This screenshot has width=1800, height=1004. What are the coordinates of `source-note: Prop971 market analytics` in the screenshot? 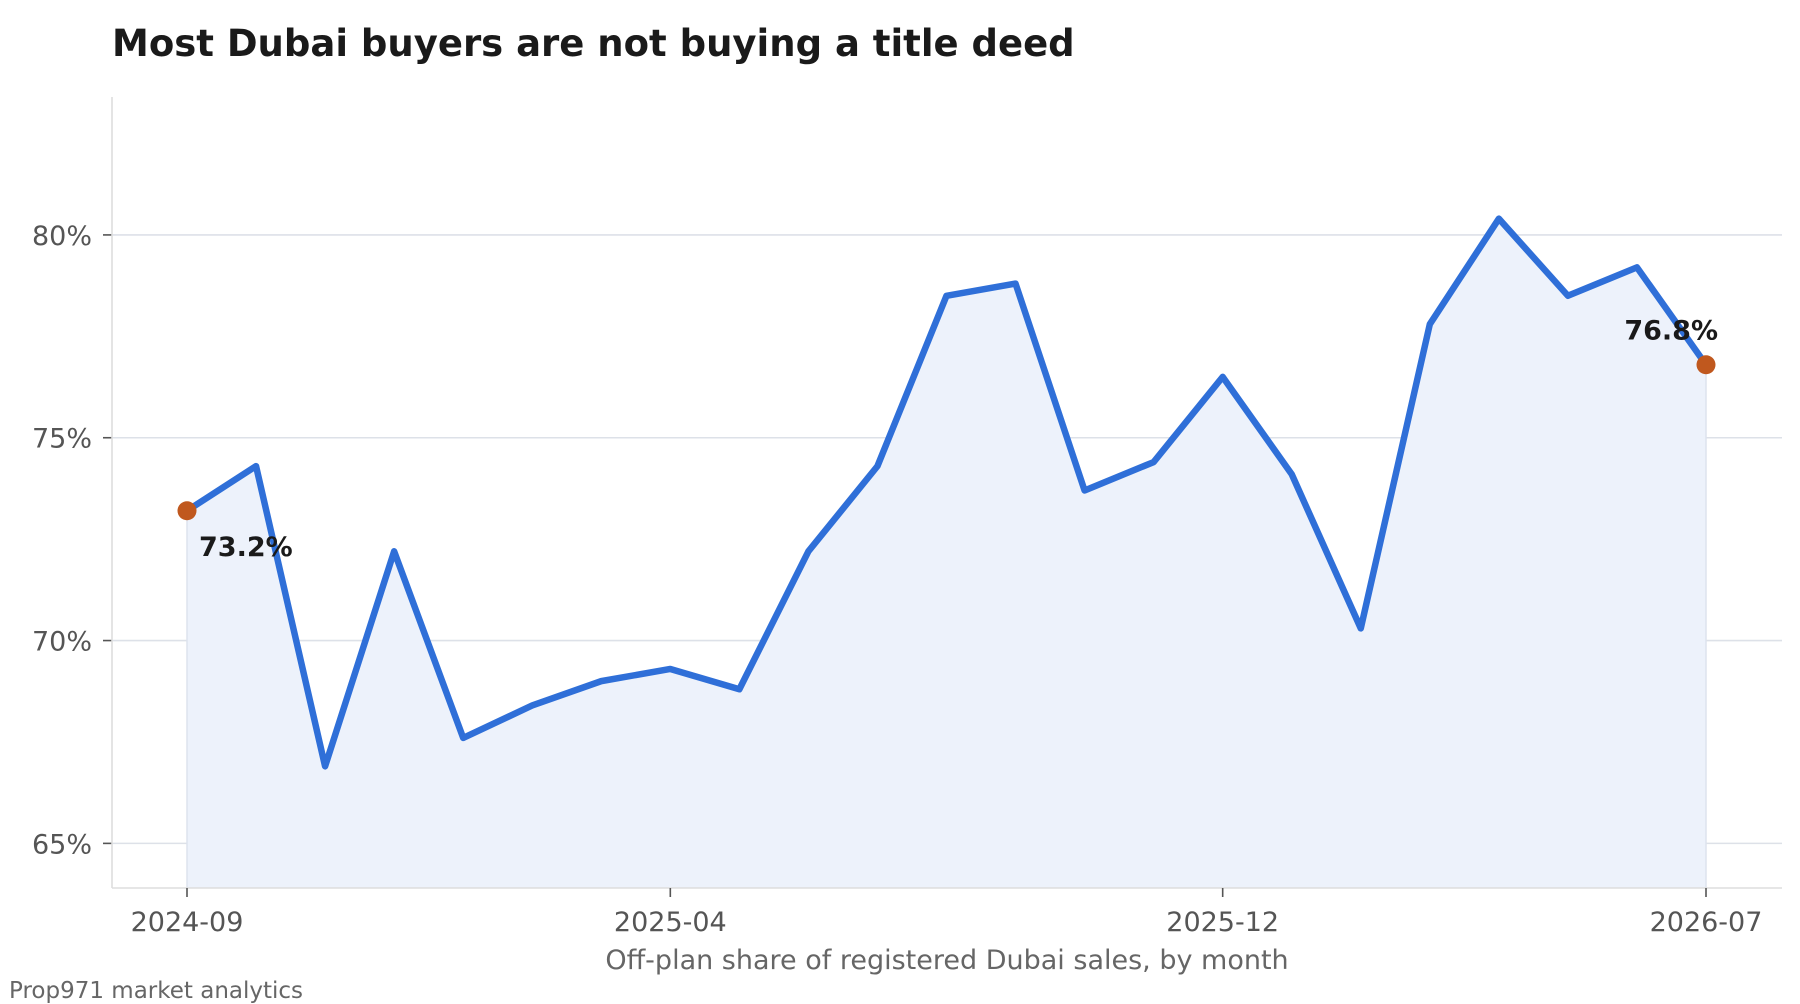 It's located at (156, 991).